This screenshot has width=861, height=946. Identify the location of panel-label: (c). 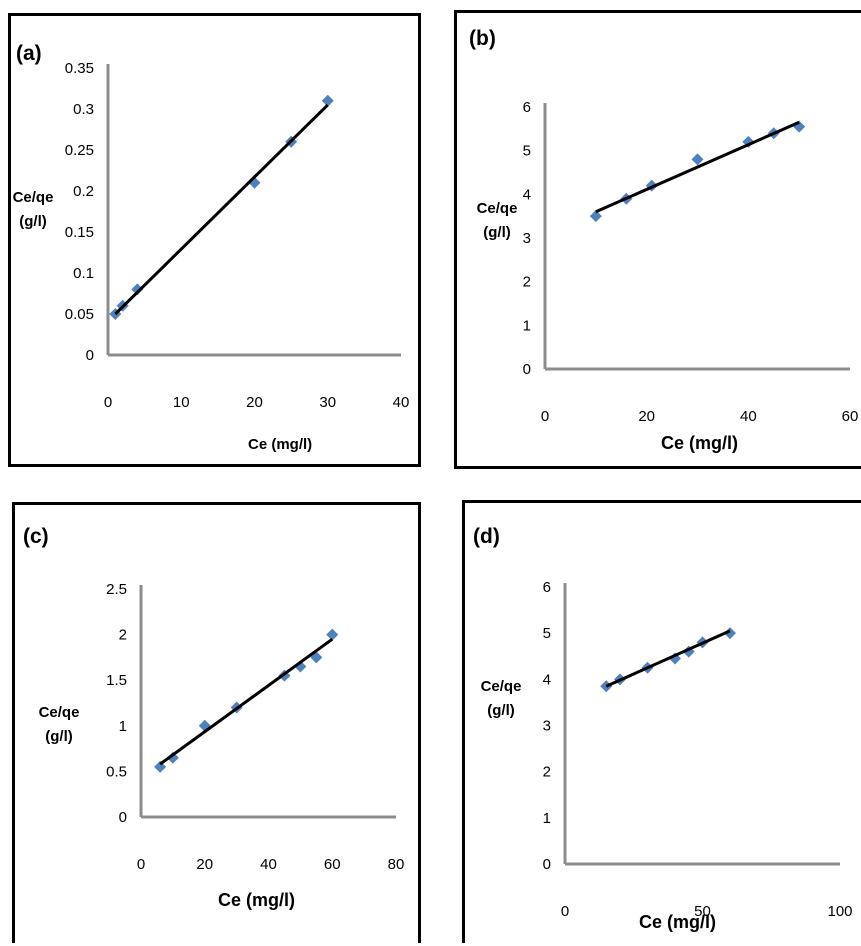
(36, 536).